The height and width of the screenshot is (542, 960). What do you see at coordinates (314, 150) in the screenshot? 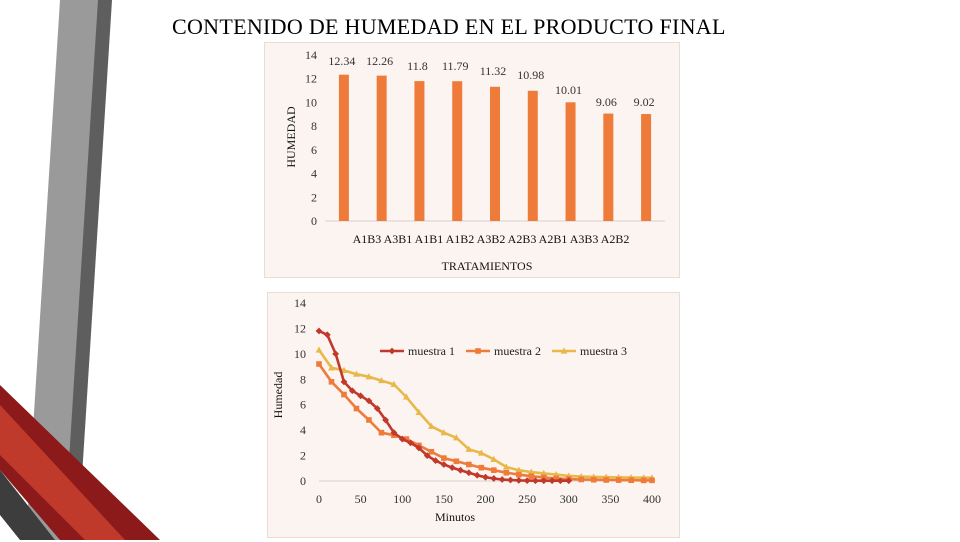
I see `bar-y-tick-label: 6` at bounding box center [314, 150].